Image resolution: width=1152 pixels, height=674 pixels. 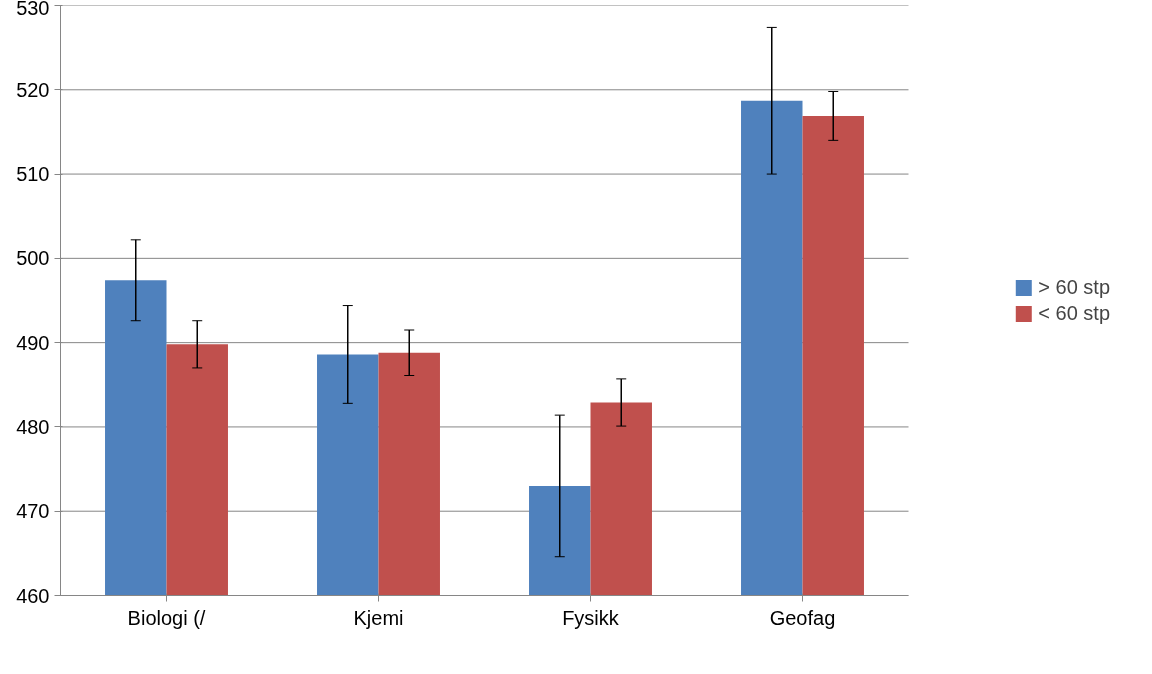 What do you see at coordinates (33, 511) in the screenshot?
I see `y-tick-label: 470` at bounding box center [33, 511].